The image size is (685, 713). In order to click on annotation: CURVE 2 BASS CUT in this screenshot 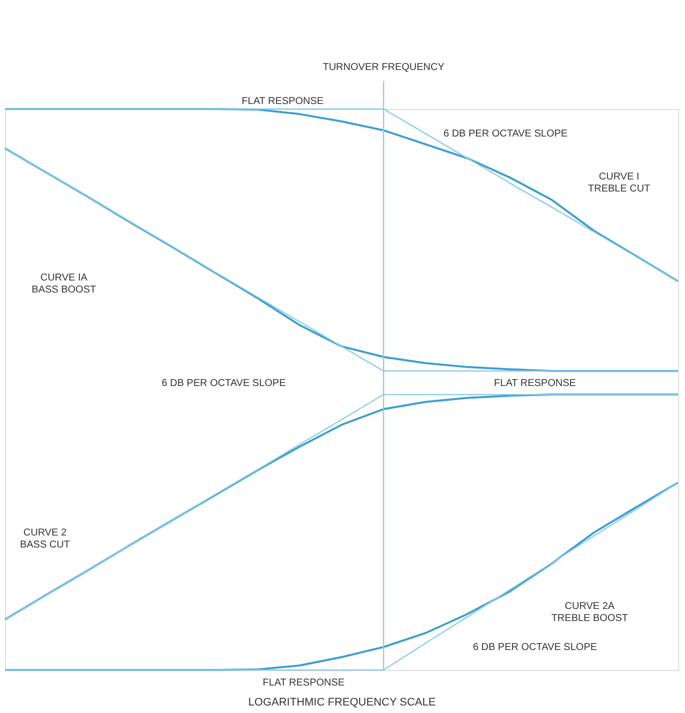, I will do `click(45, 539)`.